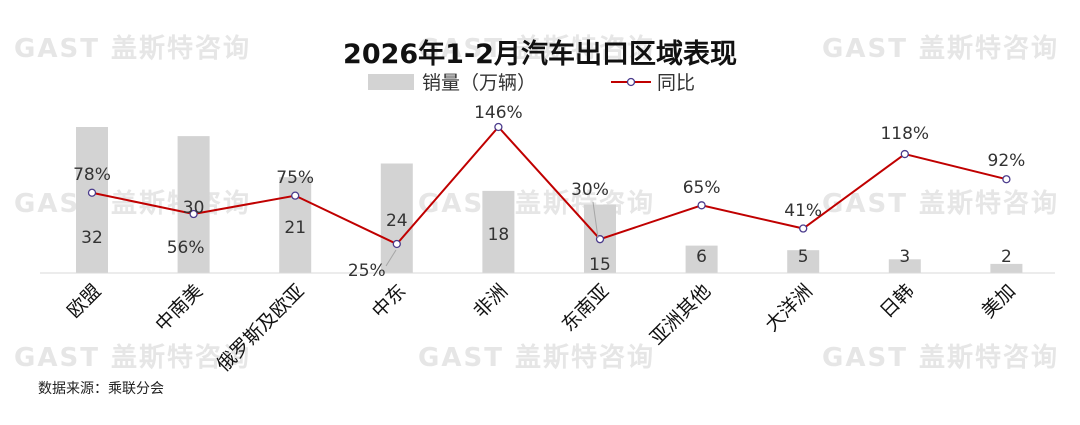 This screenshot has height=425, width=1080. What do you see at coordinates (295, 178) in the screenshot?
I see `yoy-value-label: 75%` at bounding box center [295, 178].